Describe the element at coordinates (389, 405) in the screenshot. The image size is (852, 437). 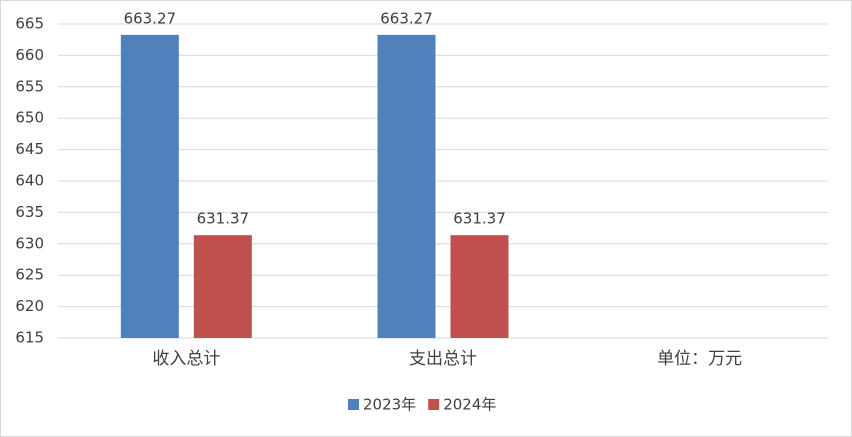
I see `legend-label: 2023年` at that location.